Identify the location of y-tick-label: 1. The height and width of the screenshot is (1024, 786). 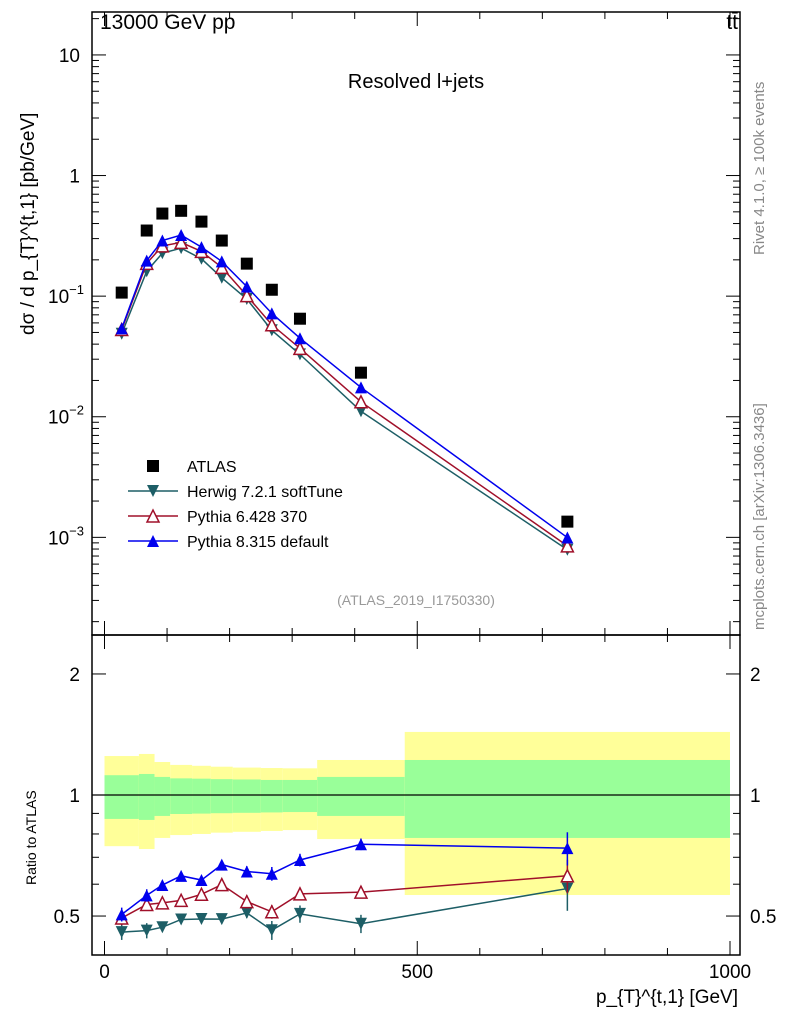
(74, 177).